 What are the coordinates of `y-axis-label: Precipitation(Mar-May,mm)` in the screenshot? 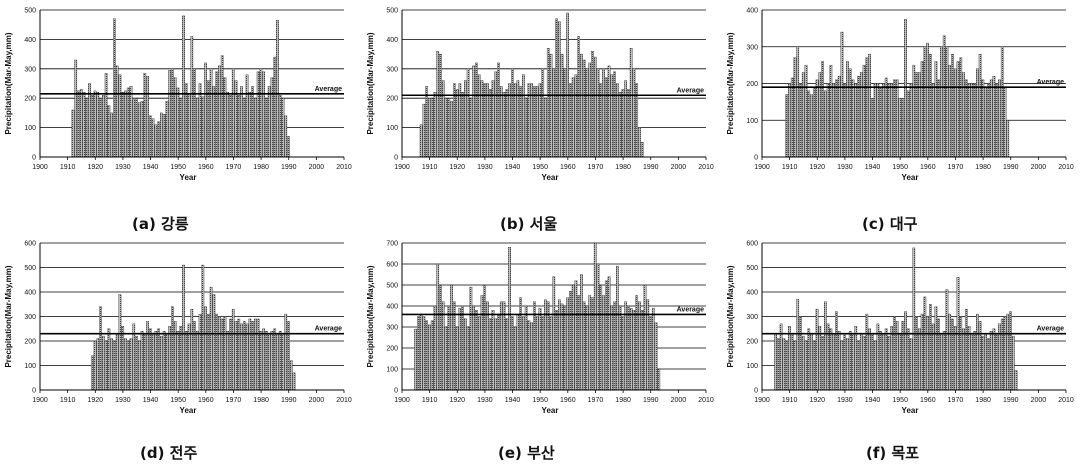 It's located at (370, 316).